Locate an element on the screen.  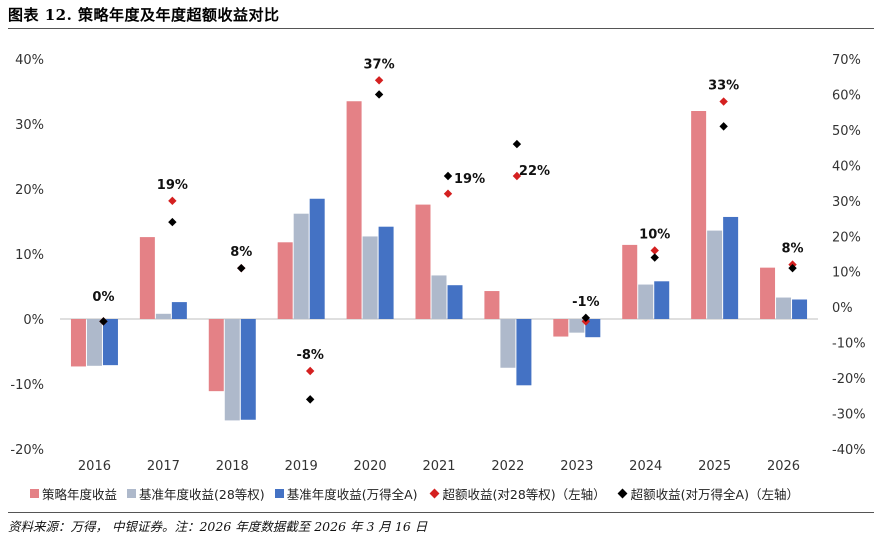
right-tick-label: 20% is located at coordinates (846, 237).